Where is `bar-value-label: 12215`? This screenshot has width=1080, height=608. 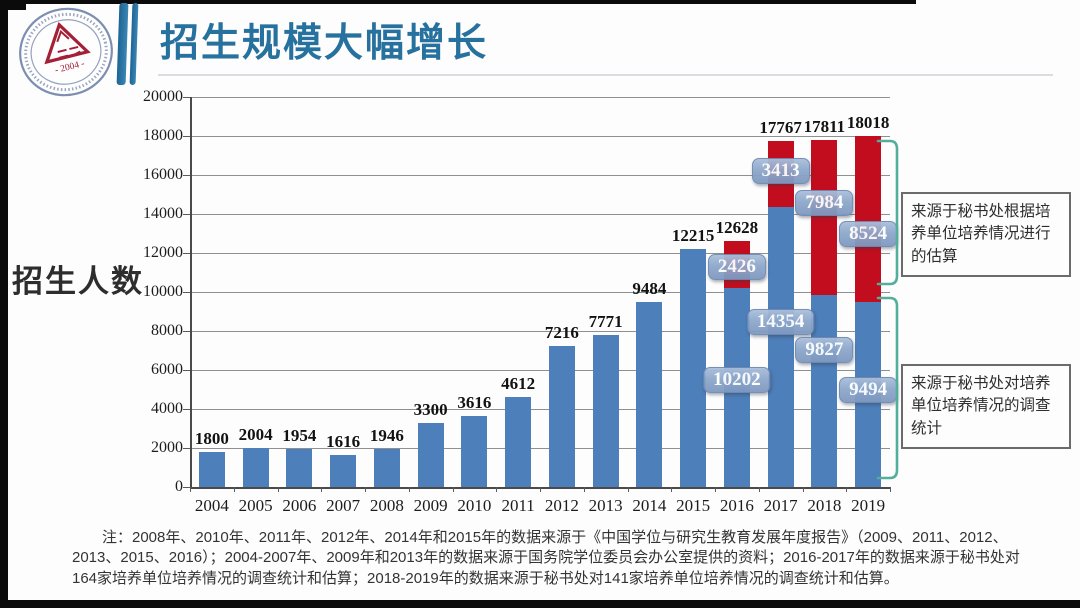 bar-value-label: 12215 is located at coordinates (693, 235).